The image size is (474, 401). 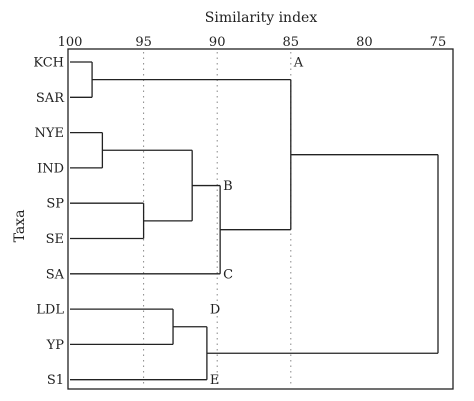 What do you see at coordinates (20, 226) in the screenshot?
I see `y-axis-title: Taxa` at bounding box center [20, 226].